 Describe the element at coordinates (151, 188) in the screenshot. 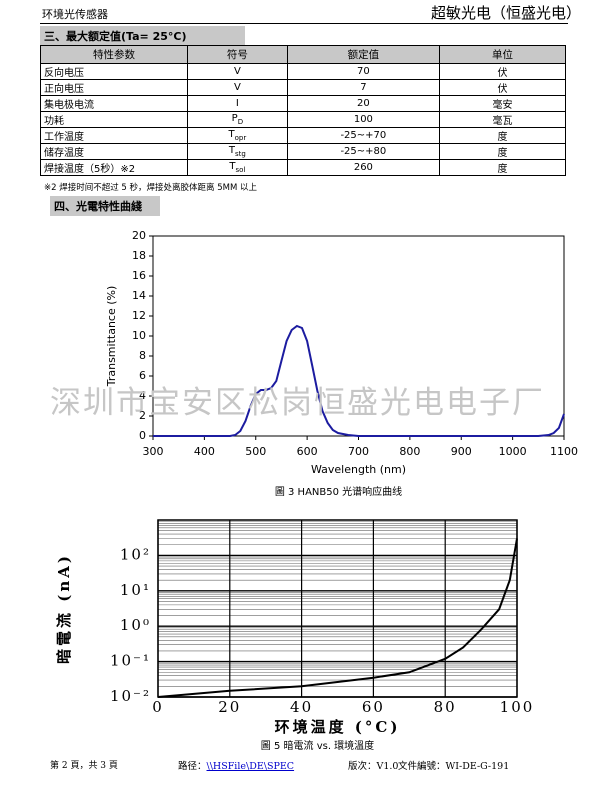

I see `note: ※2 焊接时间不超过 5 秒，焊接处离胶体距离 5MM 以上` at that location.